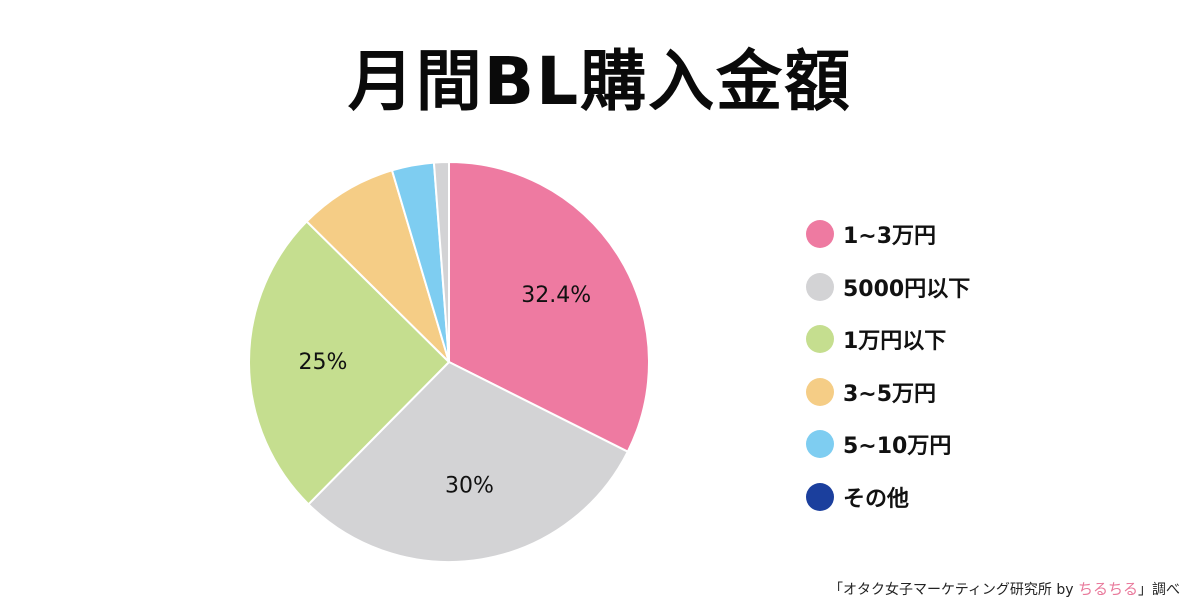 This screenshot has width=1200, height=612. I want to click on pie-slice-3-5万円, so click(377, 266).